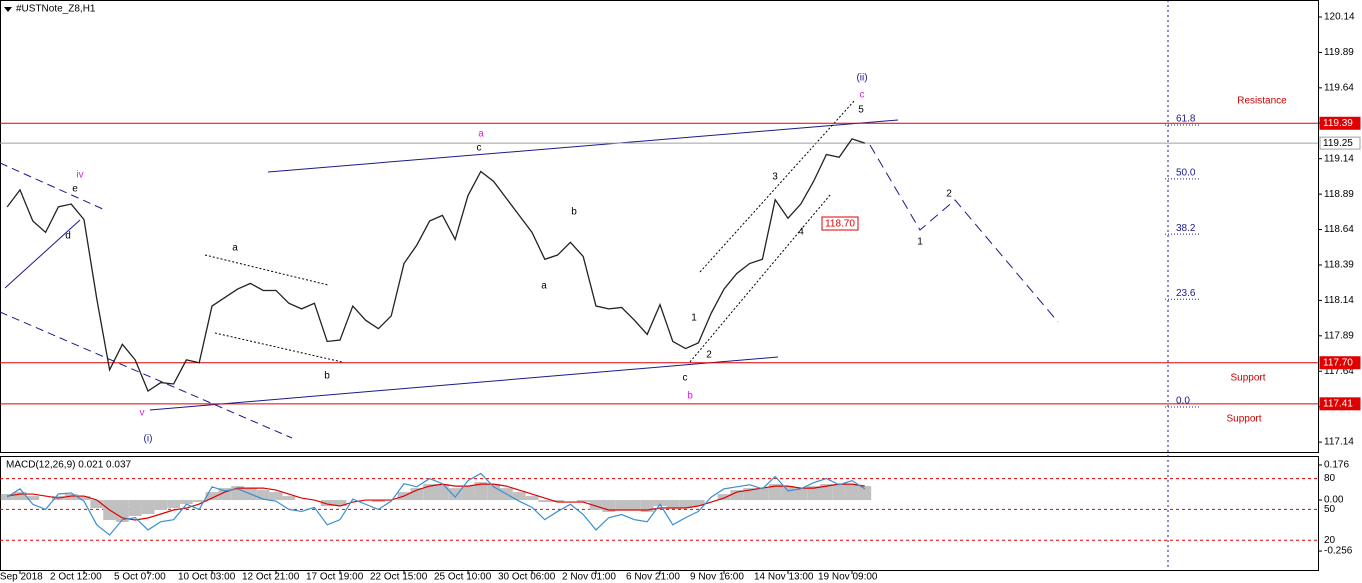  I want to click on wave-label: Support, so click(1243, 419).